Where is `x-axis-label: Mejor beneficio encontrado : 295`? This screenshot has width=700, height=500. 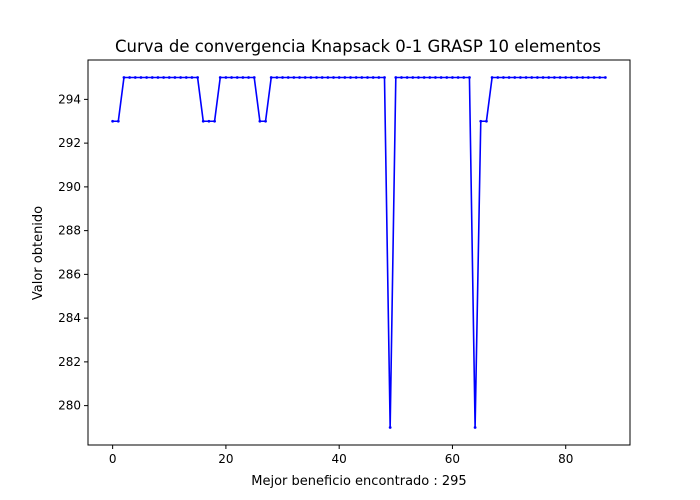
x-axis-label: Mejor beneficio encontrado : 295 is located at coordinates (358, 481).